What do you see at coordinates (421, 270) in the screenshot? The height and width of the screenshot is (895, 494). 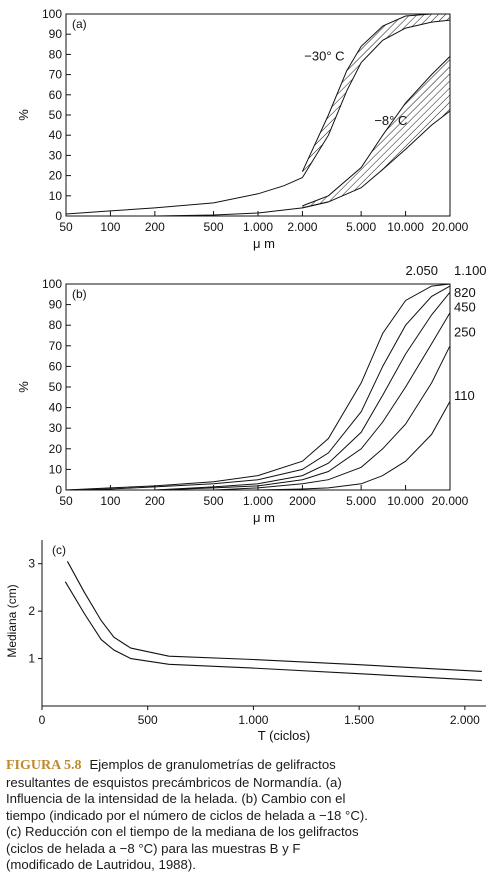 I see `series-label: 2.050` at bounding box center [421, 270].